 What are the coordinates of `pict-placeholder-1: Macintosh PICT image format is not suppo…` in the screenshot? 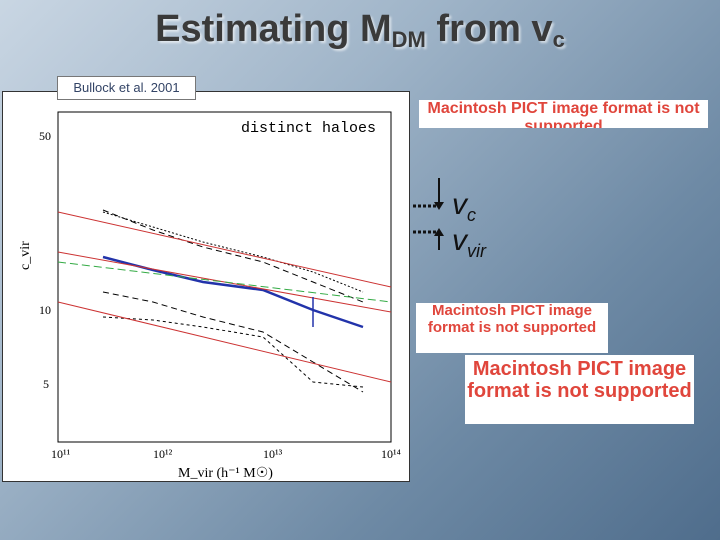 It's located at (563, 114).